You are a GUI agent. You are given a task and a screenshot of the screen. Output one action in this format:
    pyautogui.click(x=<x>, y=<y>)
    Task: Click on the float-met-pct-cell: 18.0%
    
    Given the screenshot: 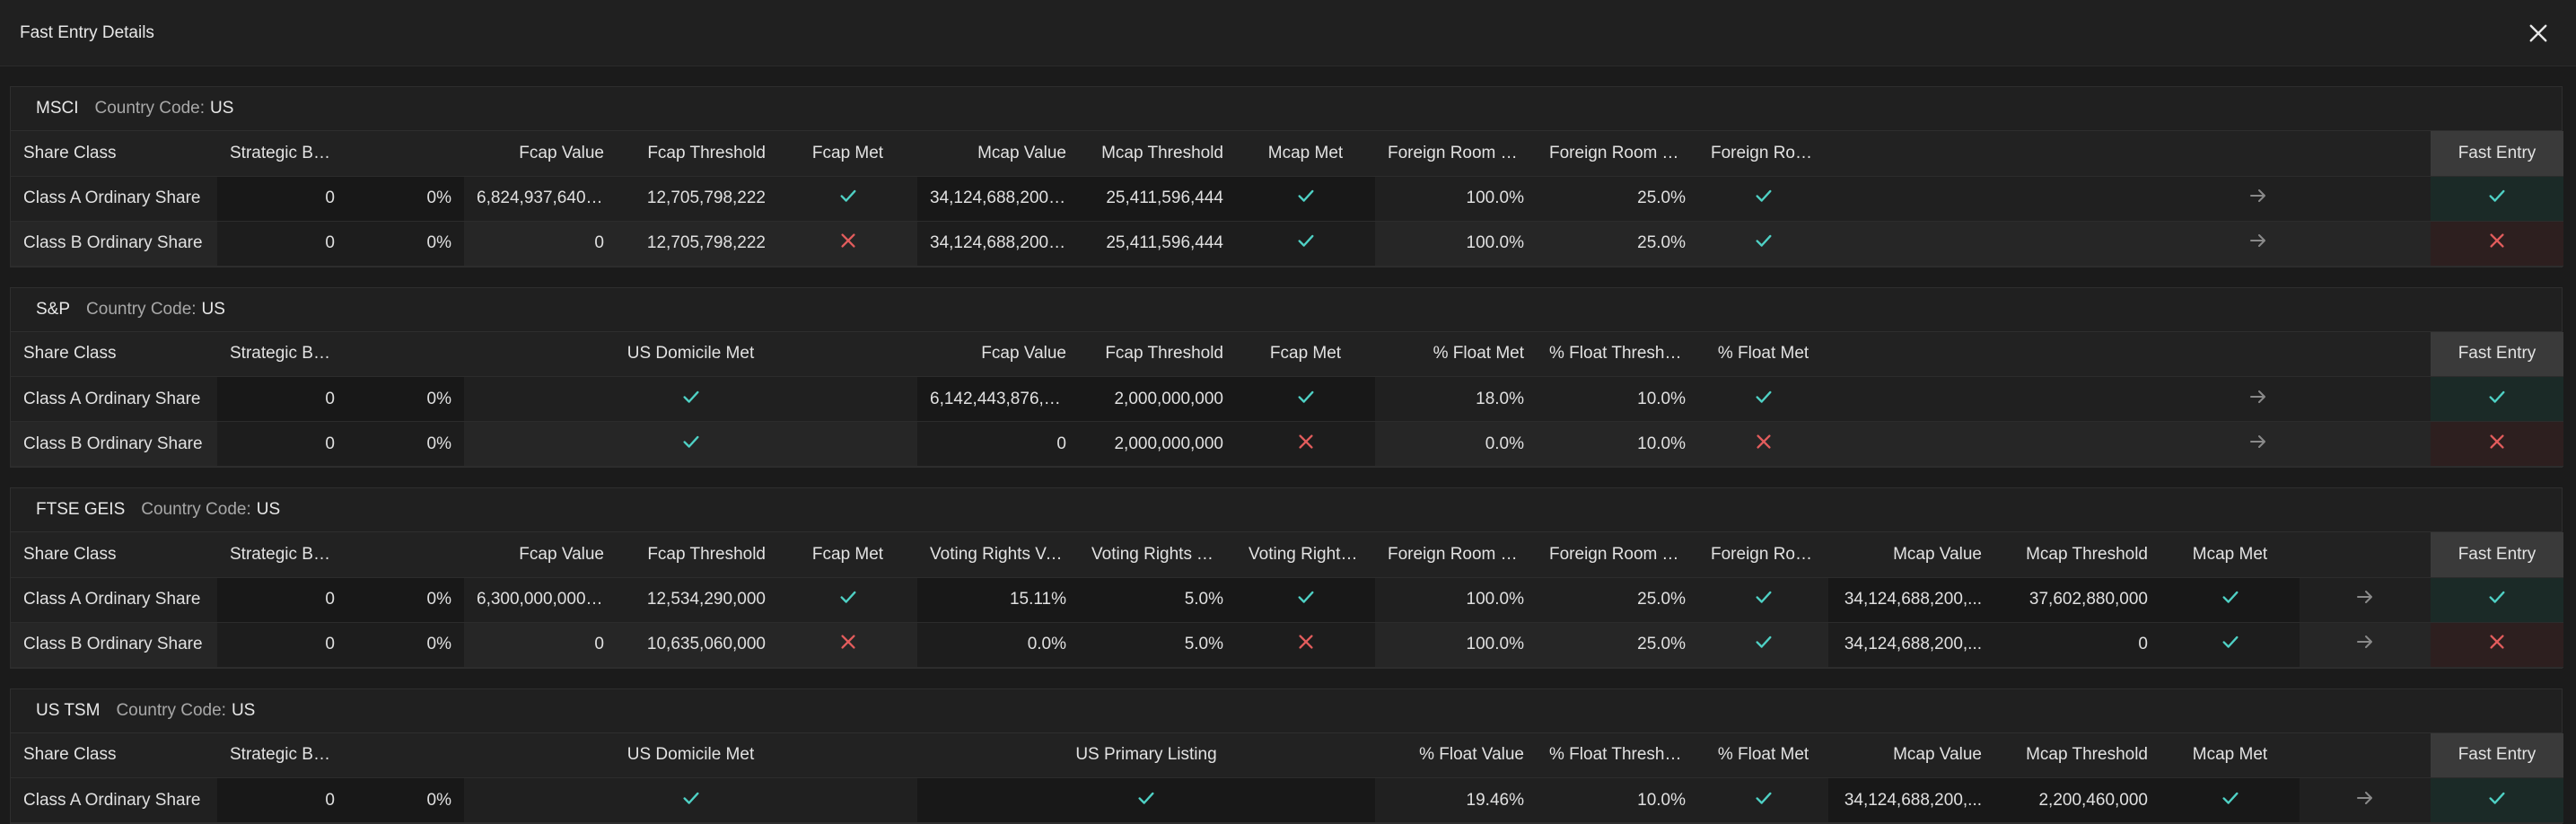 What is the action you would take?
    pyautogui.click(x=1456, y=399)
    